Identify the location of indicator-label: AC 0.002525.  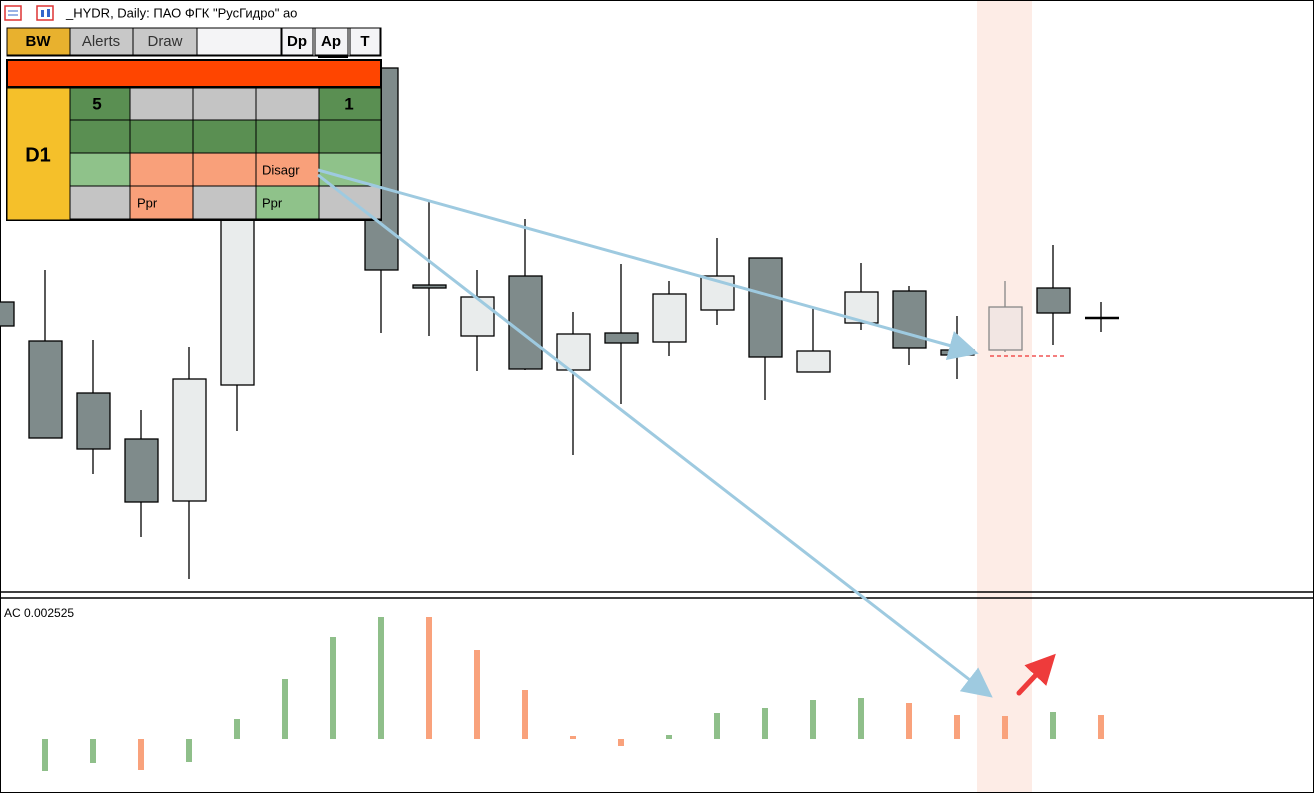
(39, 613).